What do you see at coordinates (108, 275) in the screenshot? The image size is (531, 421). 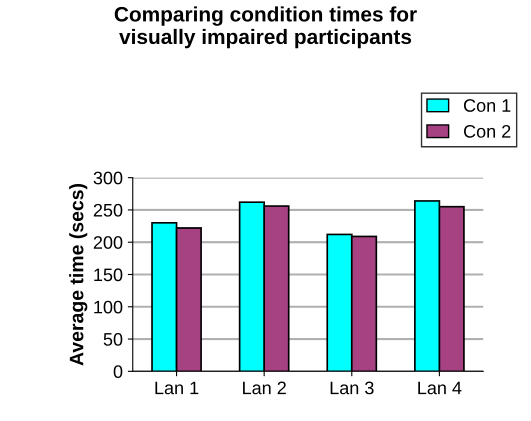 I see `y-tick-label: 150` at bounding box center [108, 275].